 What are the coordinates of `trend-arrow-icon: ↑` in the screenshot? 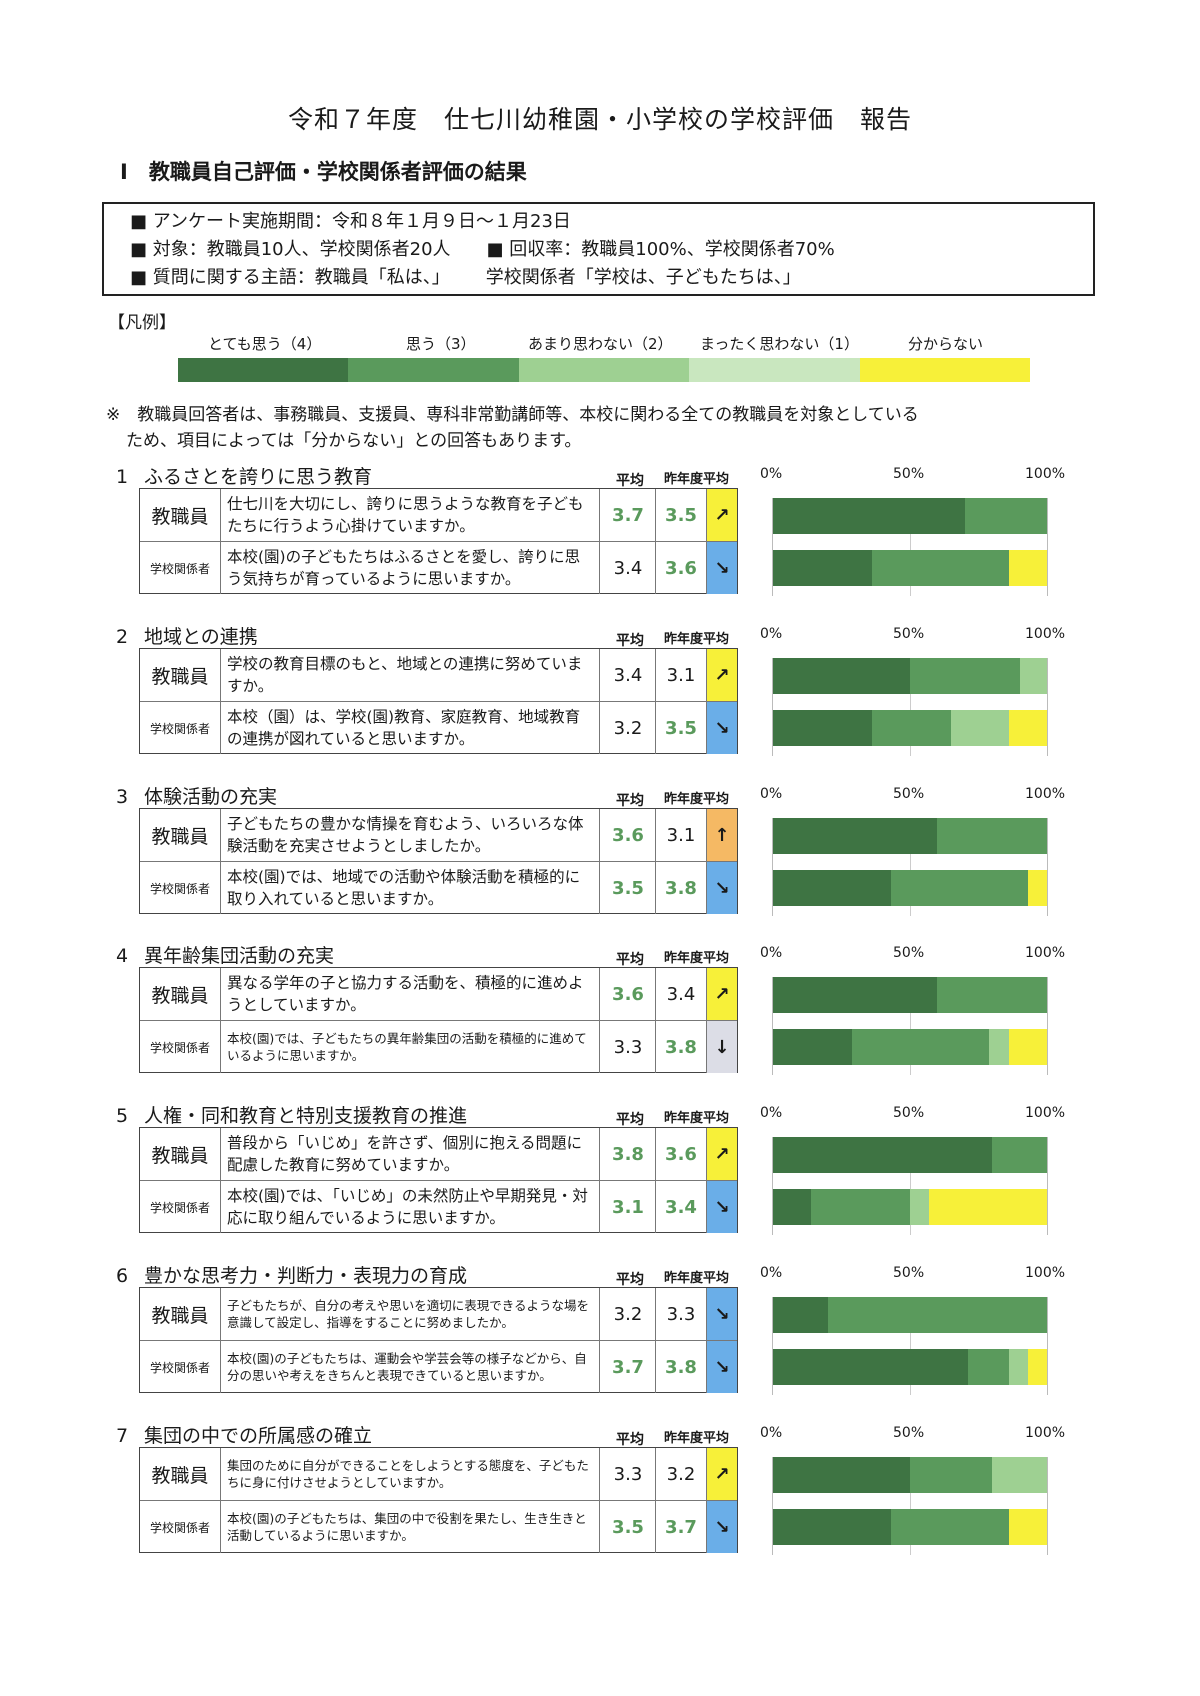 It's located at (722, 835).